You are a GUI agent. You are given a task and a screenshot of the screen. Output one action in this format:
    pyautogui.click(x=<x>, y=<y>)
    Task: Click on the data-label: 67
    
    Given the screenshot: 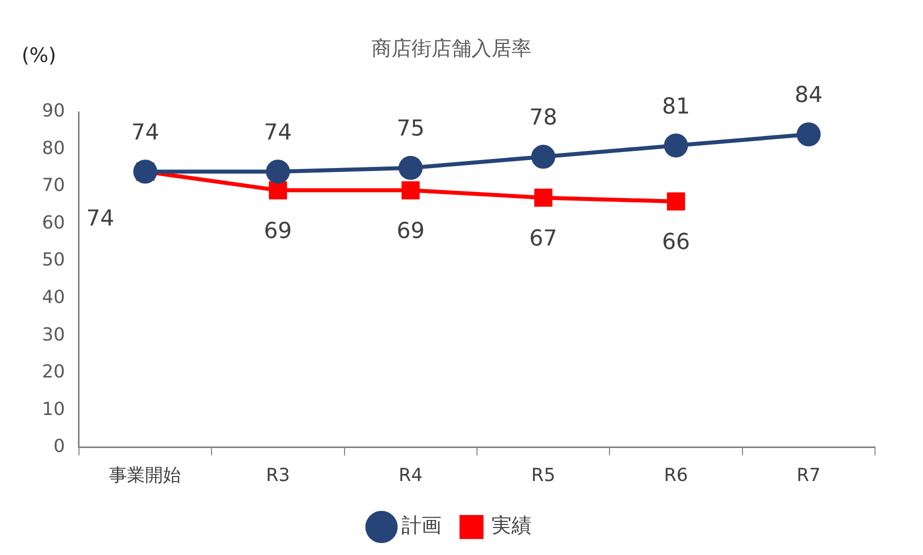 What is the action you would take?
    pyautogui.click(x=543, y=239)
    